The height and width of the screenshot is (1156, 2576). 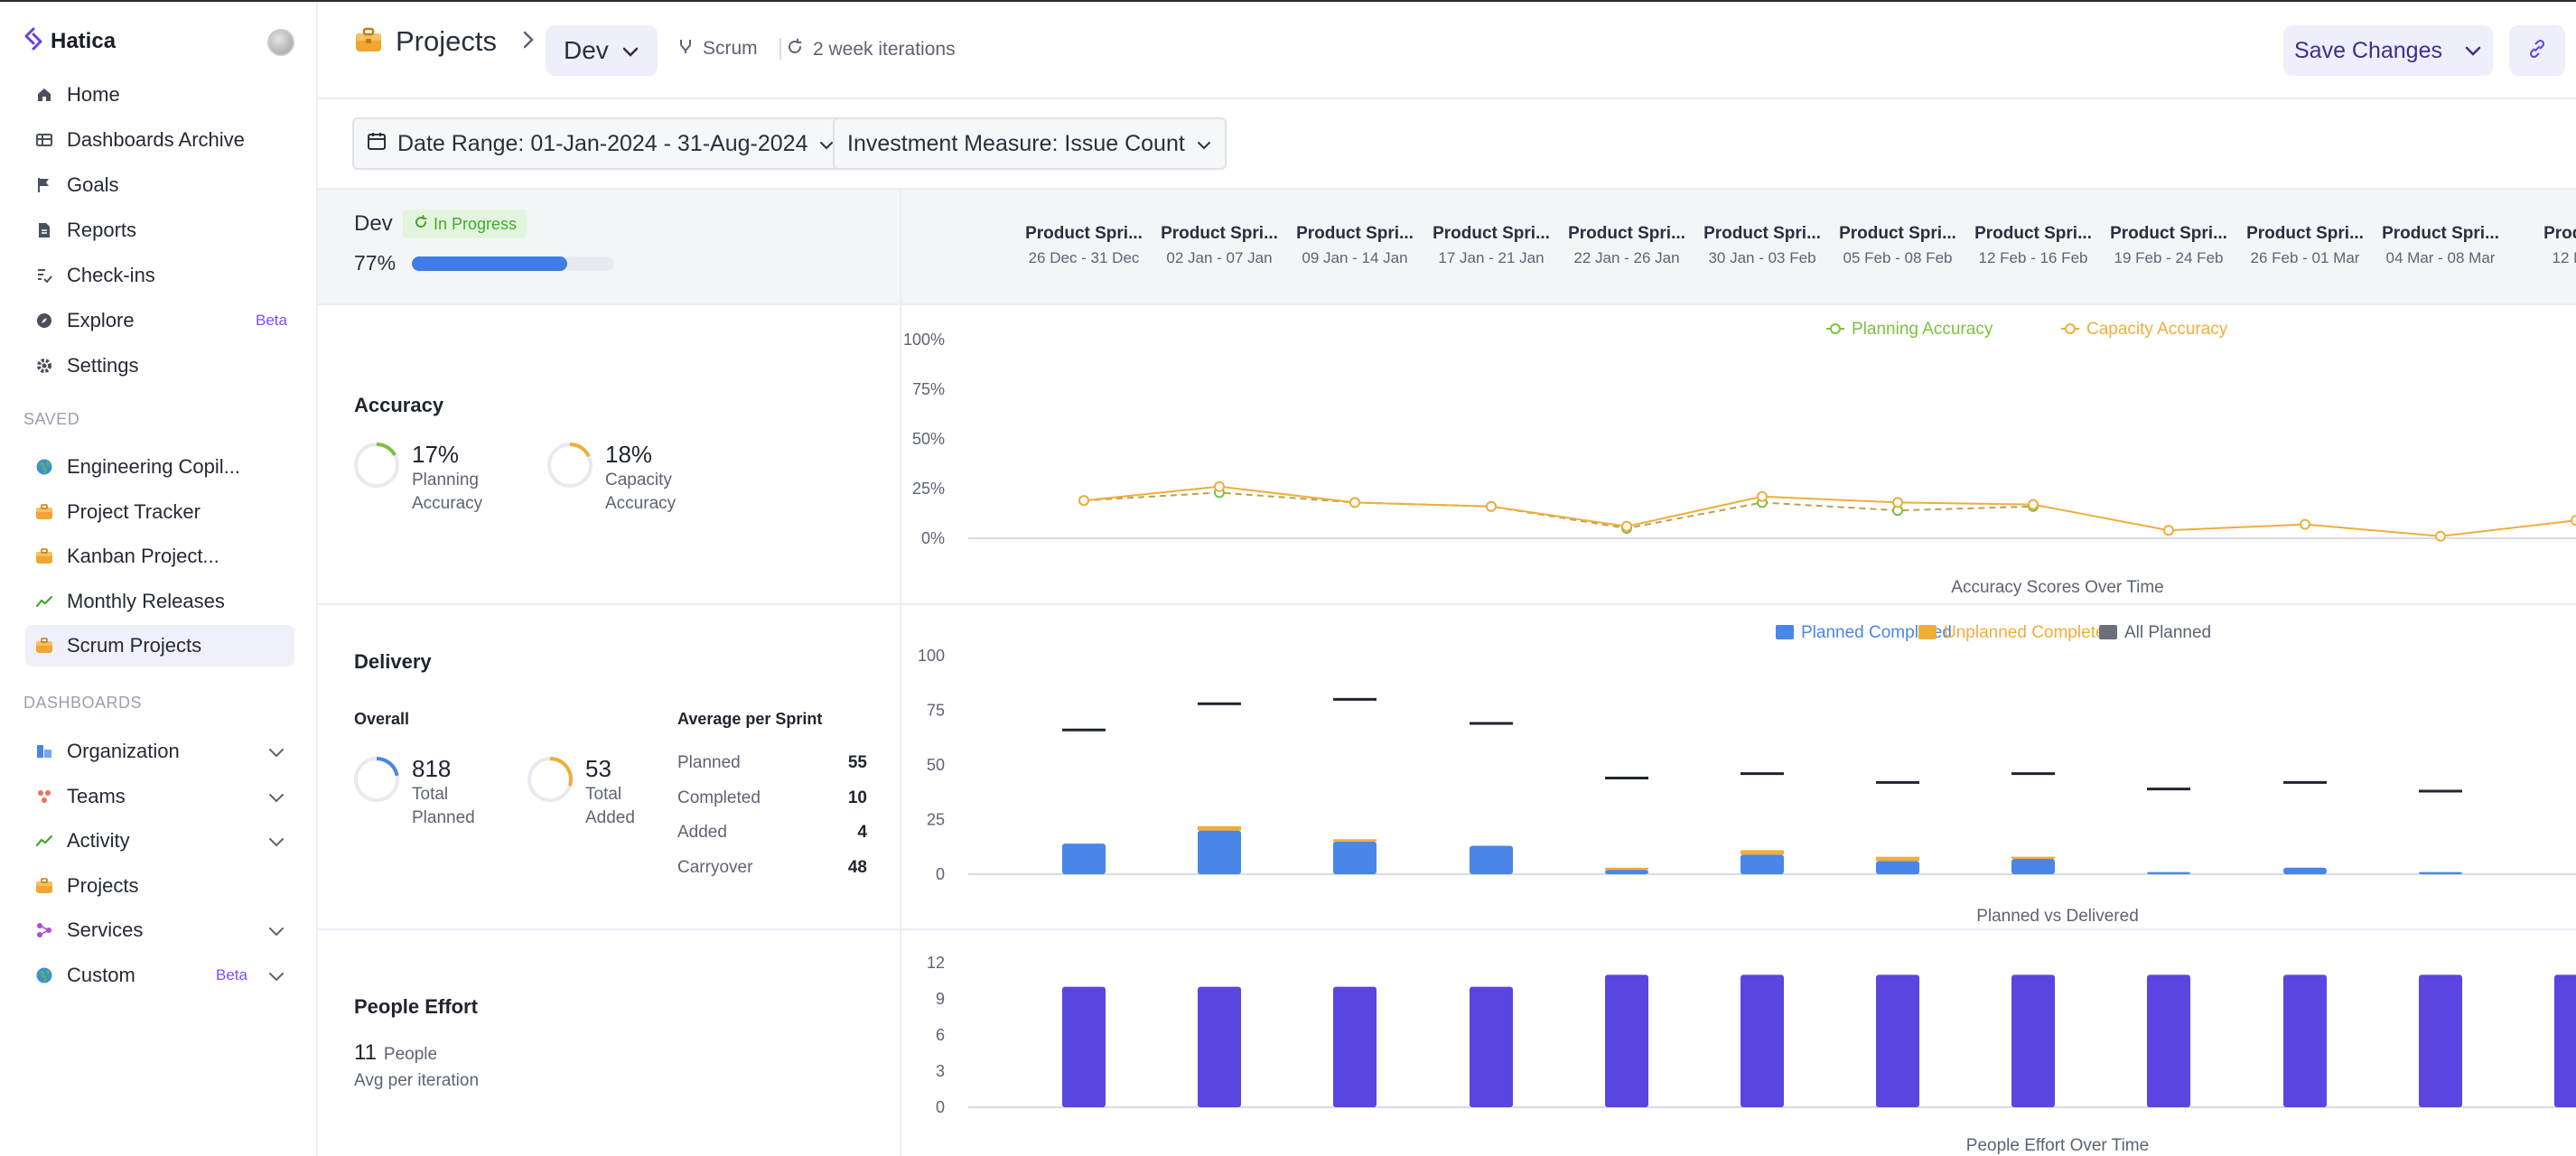 I want to click on document-icon, so click(x=44, y=230).